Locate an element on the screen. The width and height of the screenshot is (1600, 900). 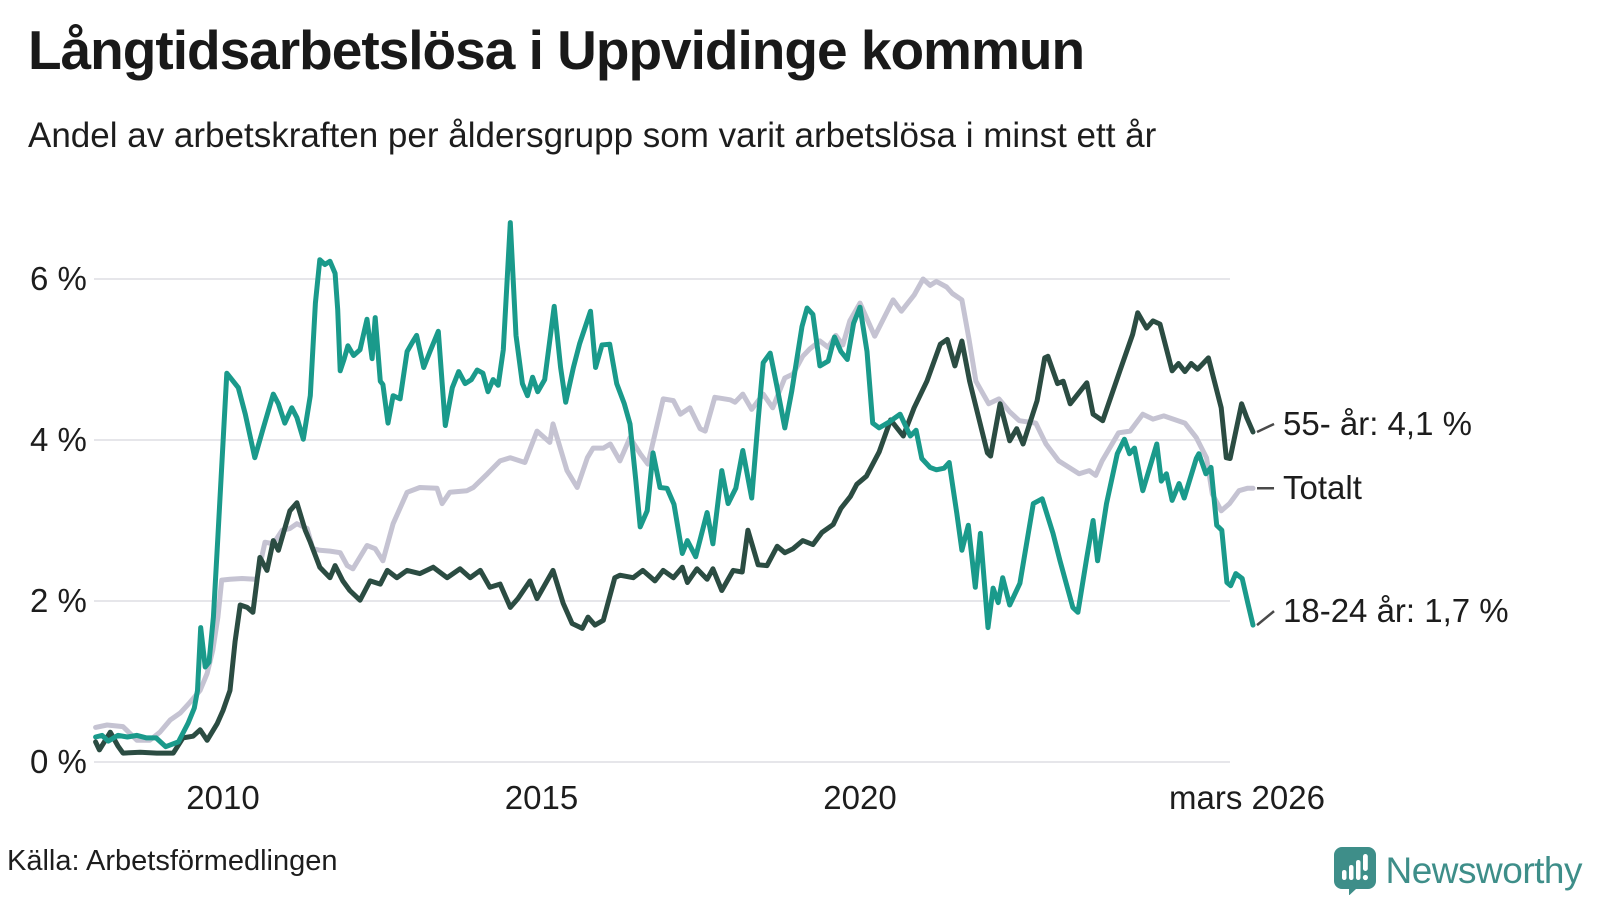
y-tick-label-2: 2 % is located at coordinates (58, 600).